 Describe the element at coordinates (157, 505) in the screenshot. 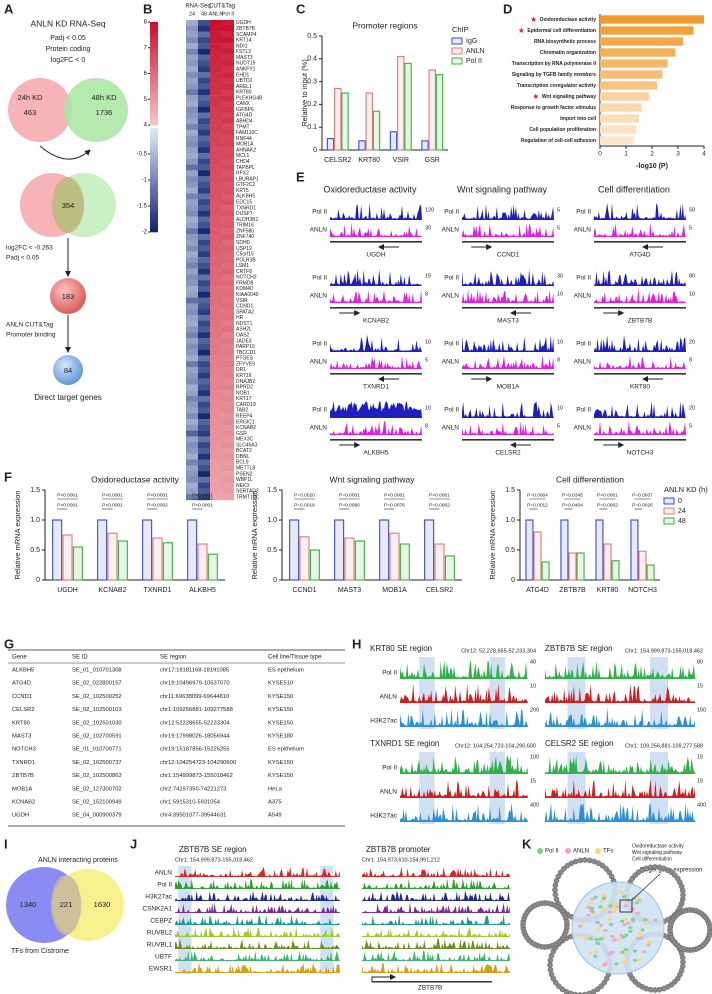

I see `p-value: P=0.0002` at that location.